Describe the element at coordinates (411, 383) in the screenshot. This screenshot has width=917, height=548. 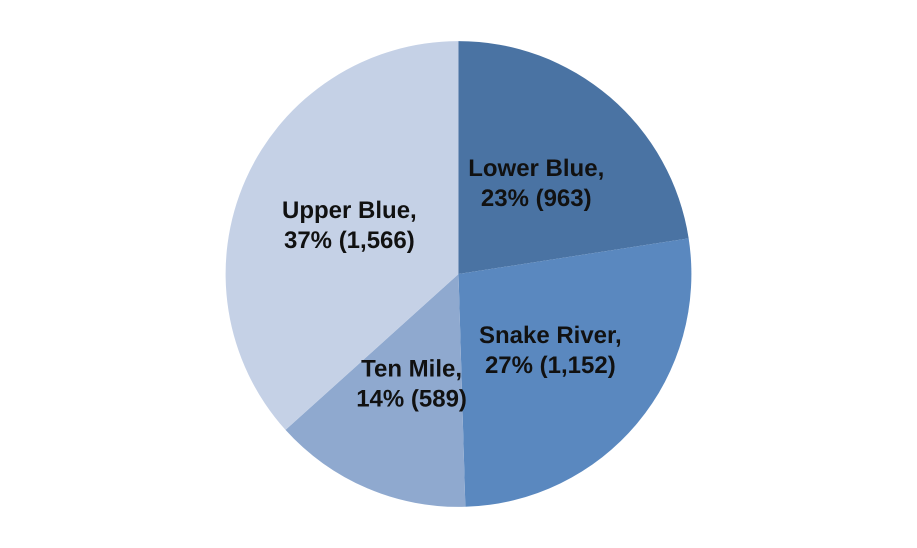
I see `slice-label: Ten Mile, 14% (589)` at that location.